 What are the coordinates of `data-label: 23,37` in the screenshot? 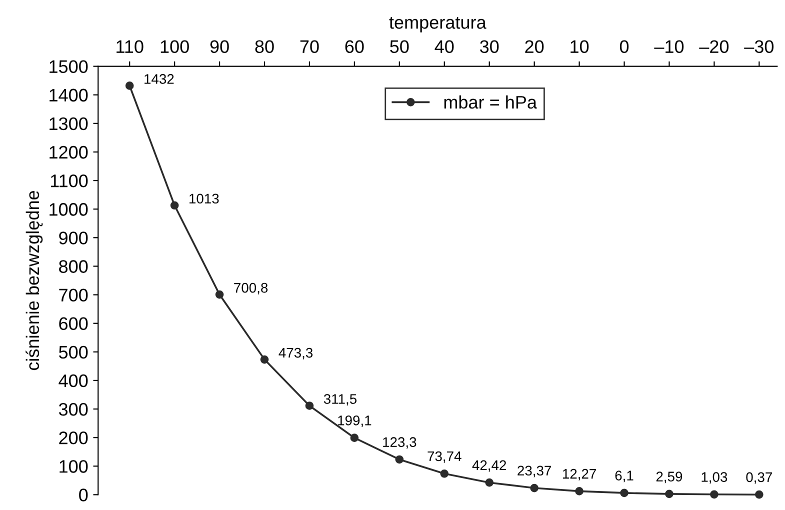 It's located at (534, 472).